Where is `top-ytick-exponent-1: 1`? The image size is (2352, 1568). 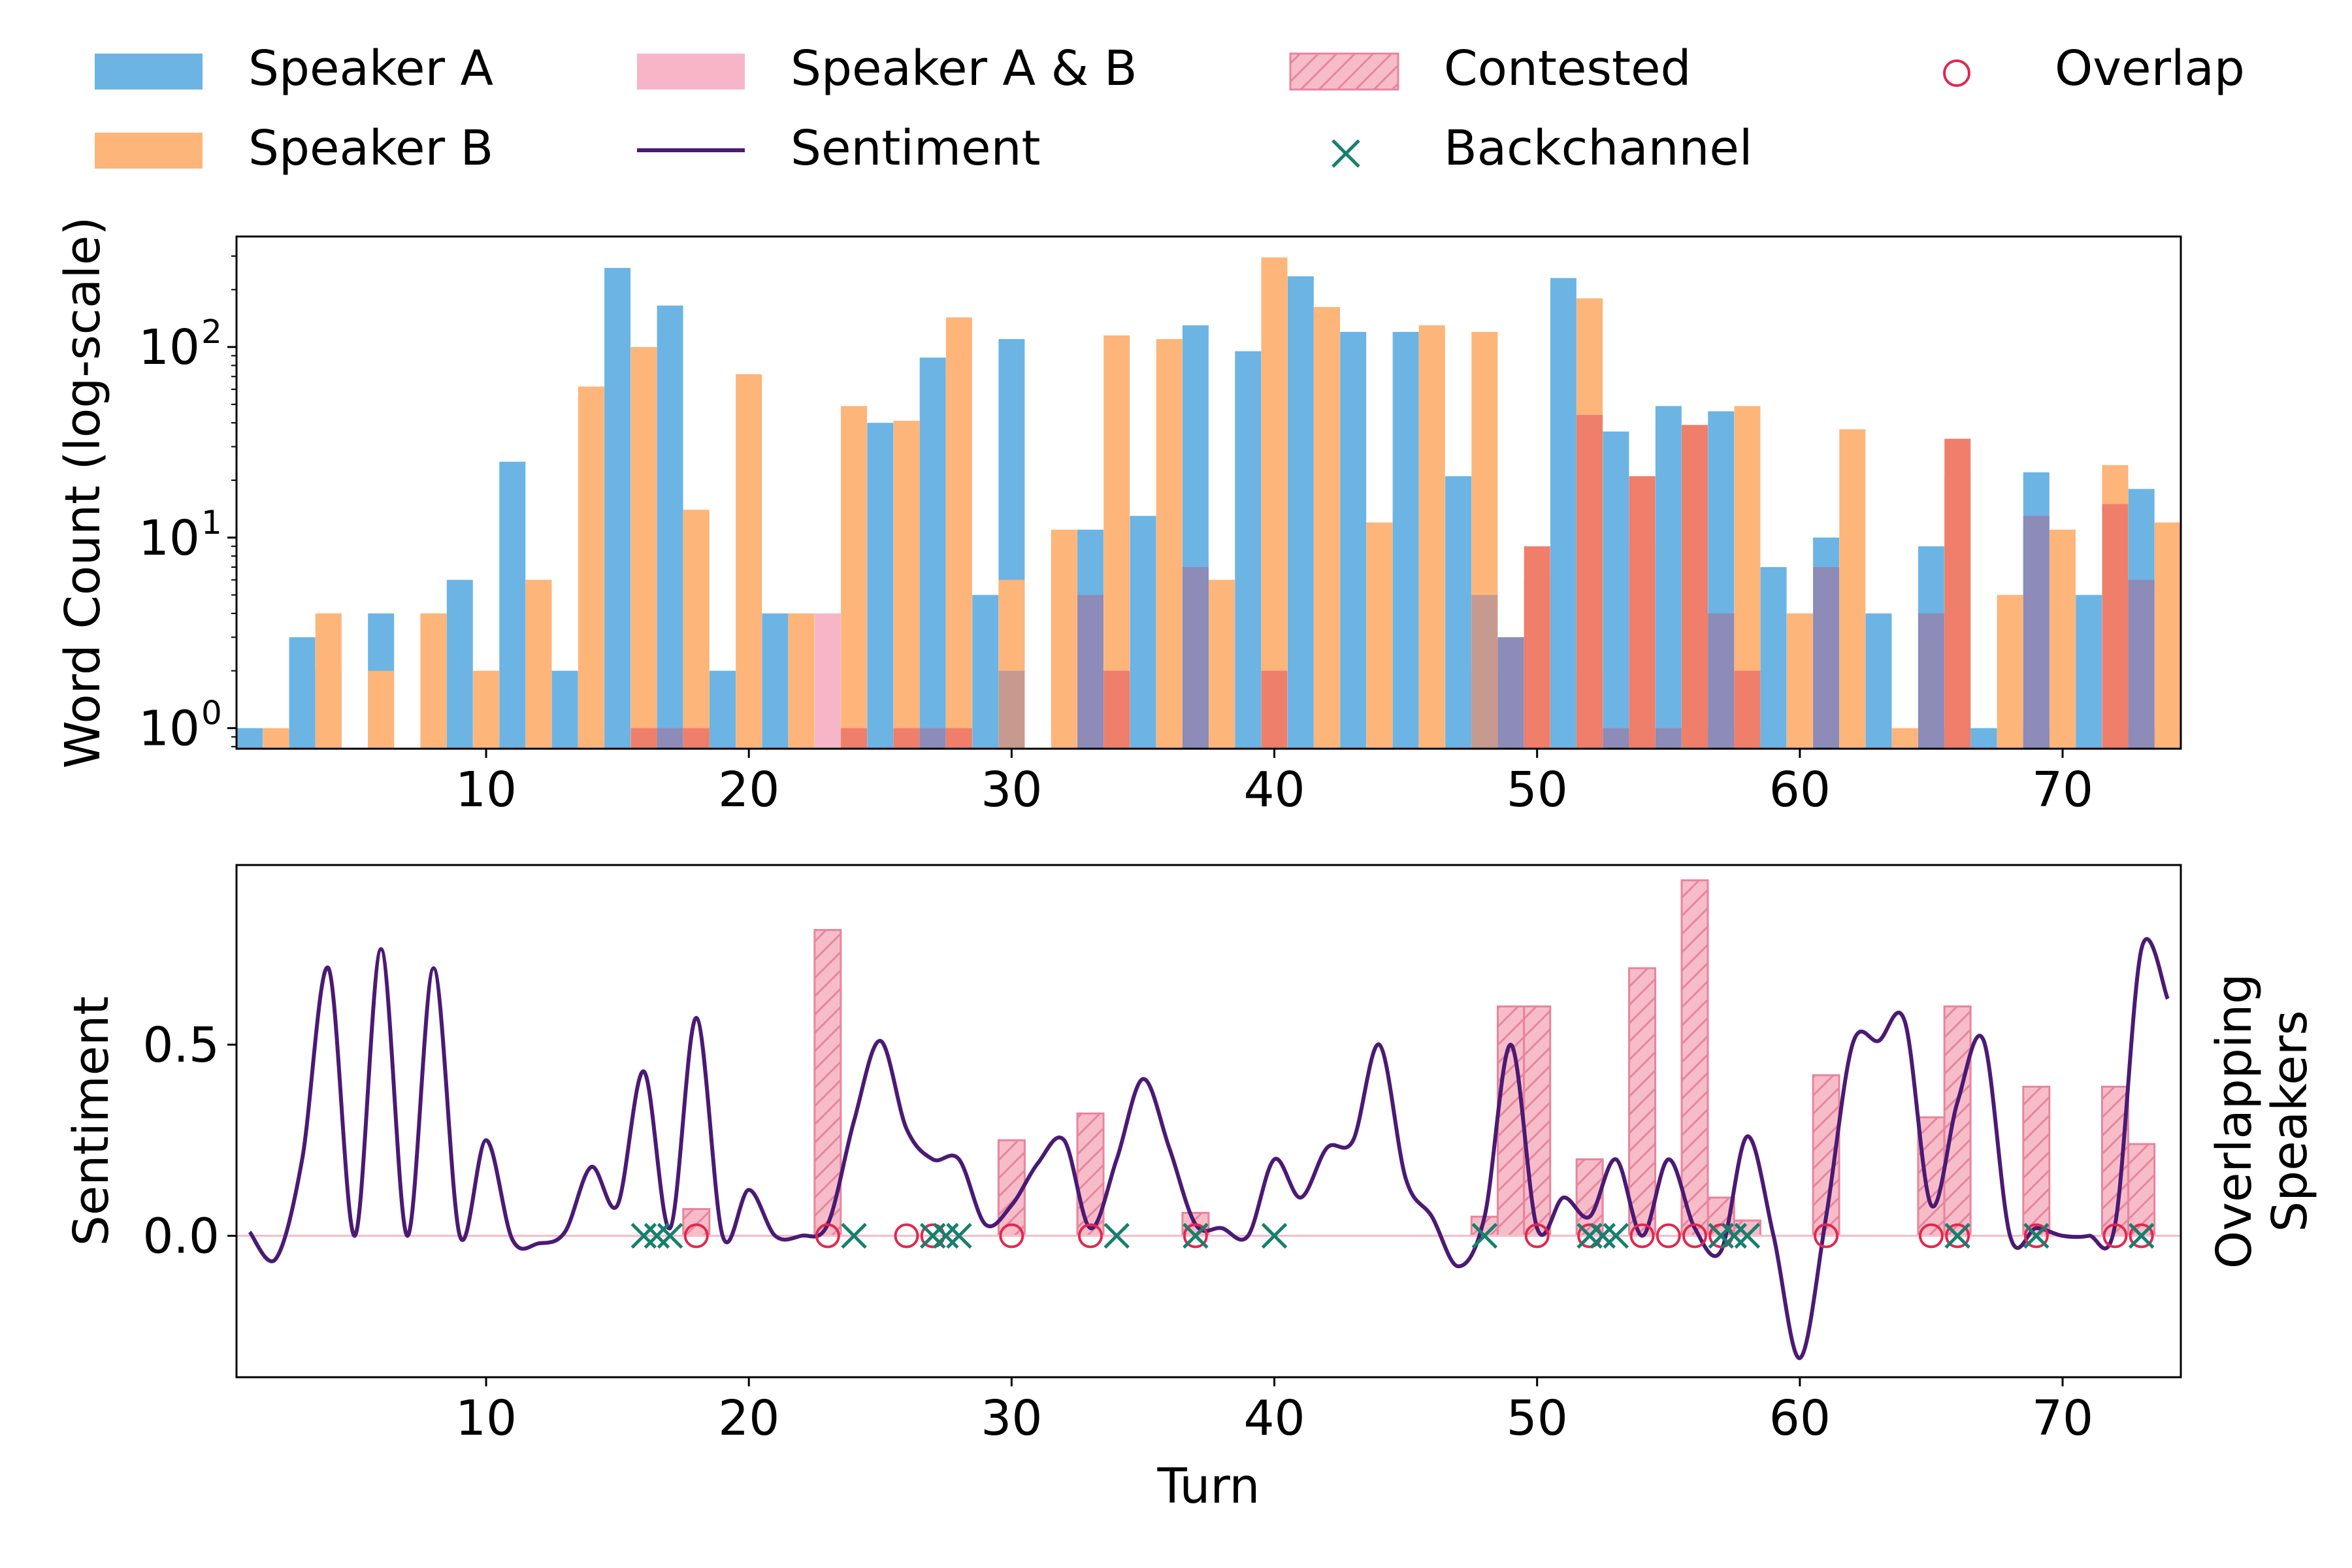
top-ytick-exponent-1: 1 is located at coordinates (211, 523).